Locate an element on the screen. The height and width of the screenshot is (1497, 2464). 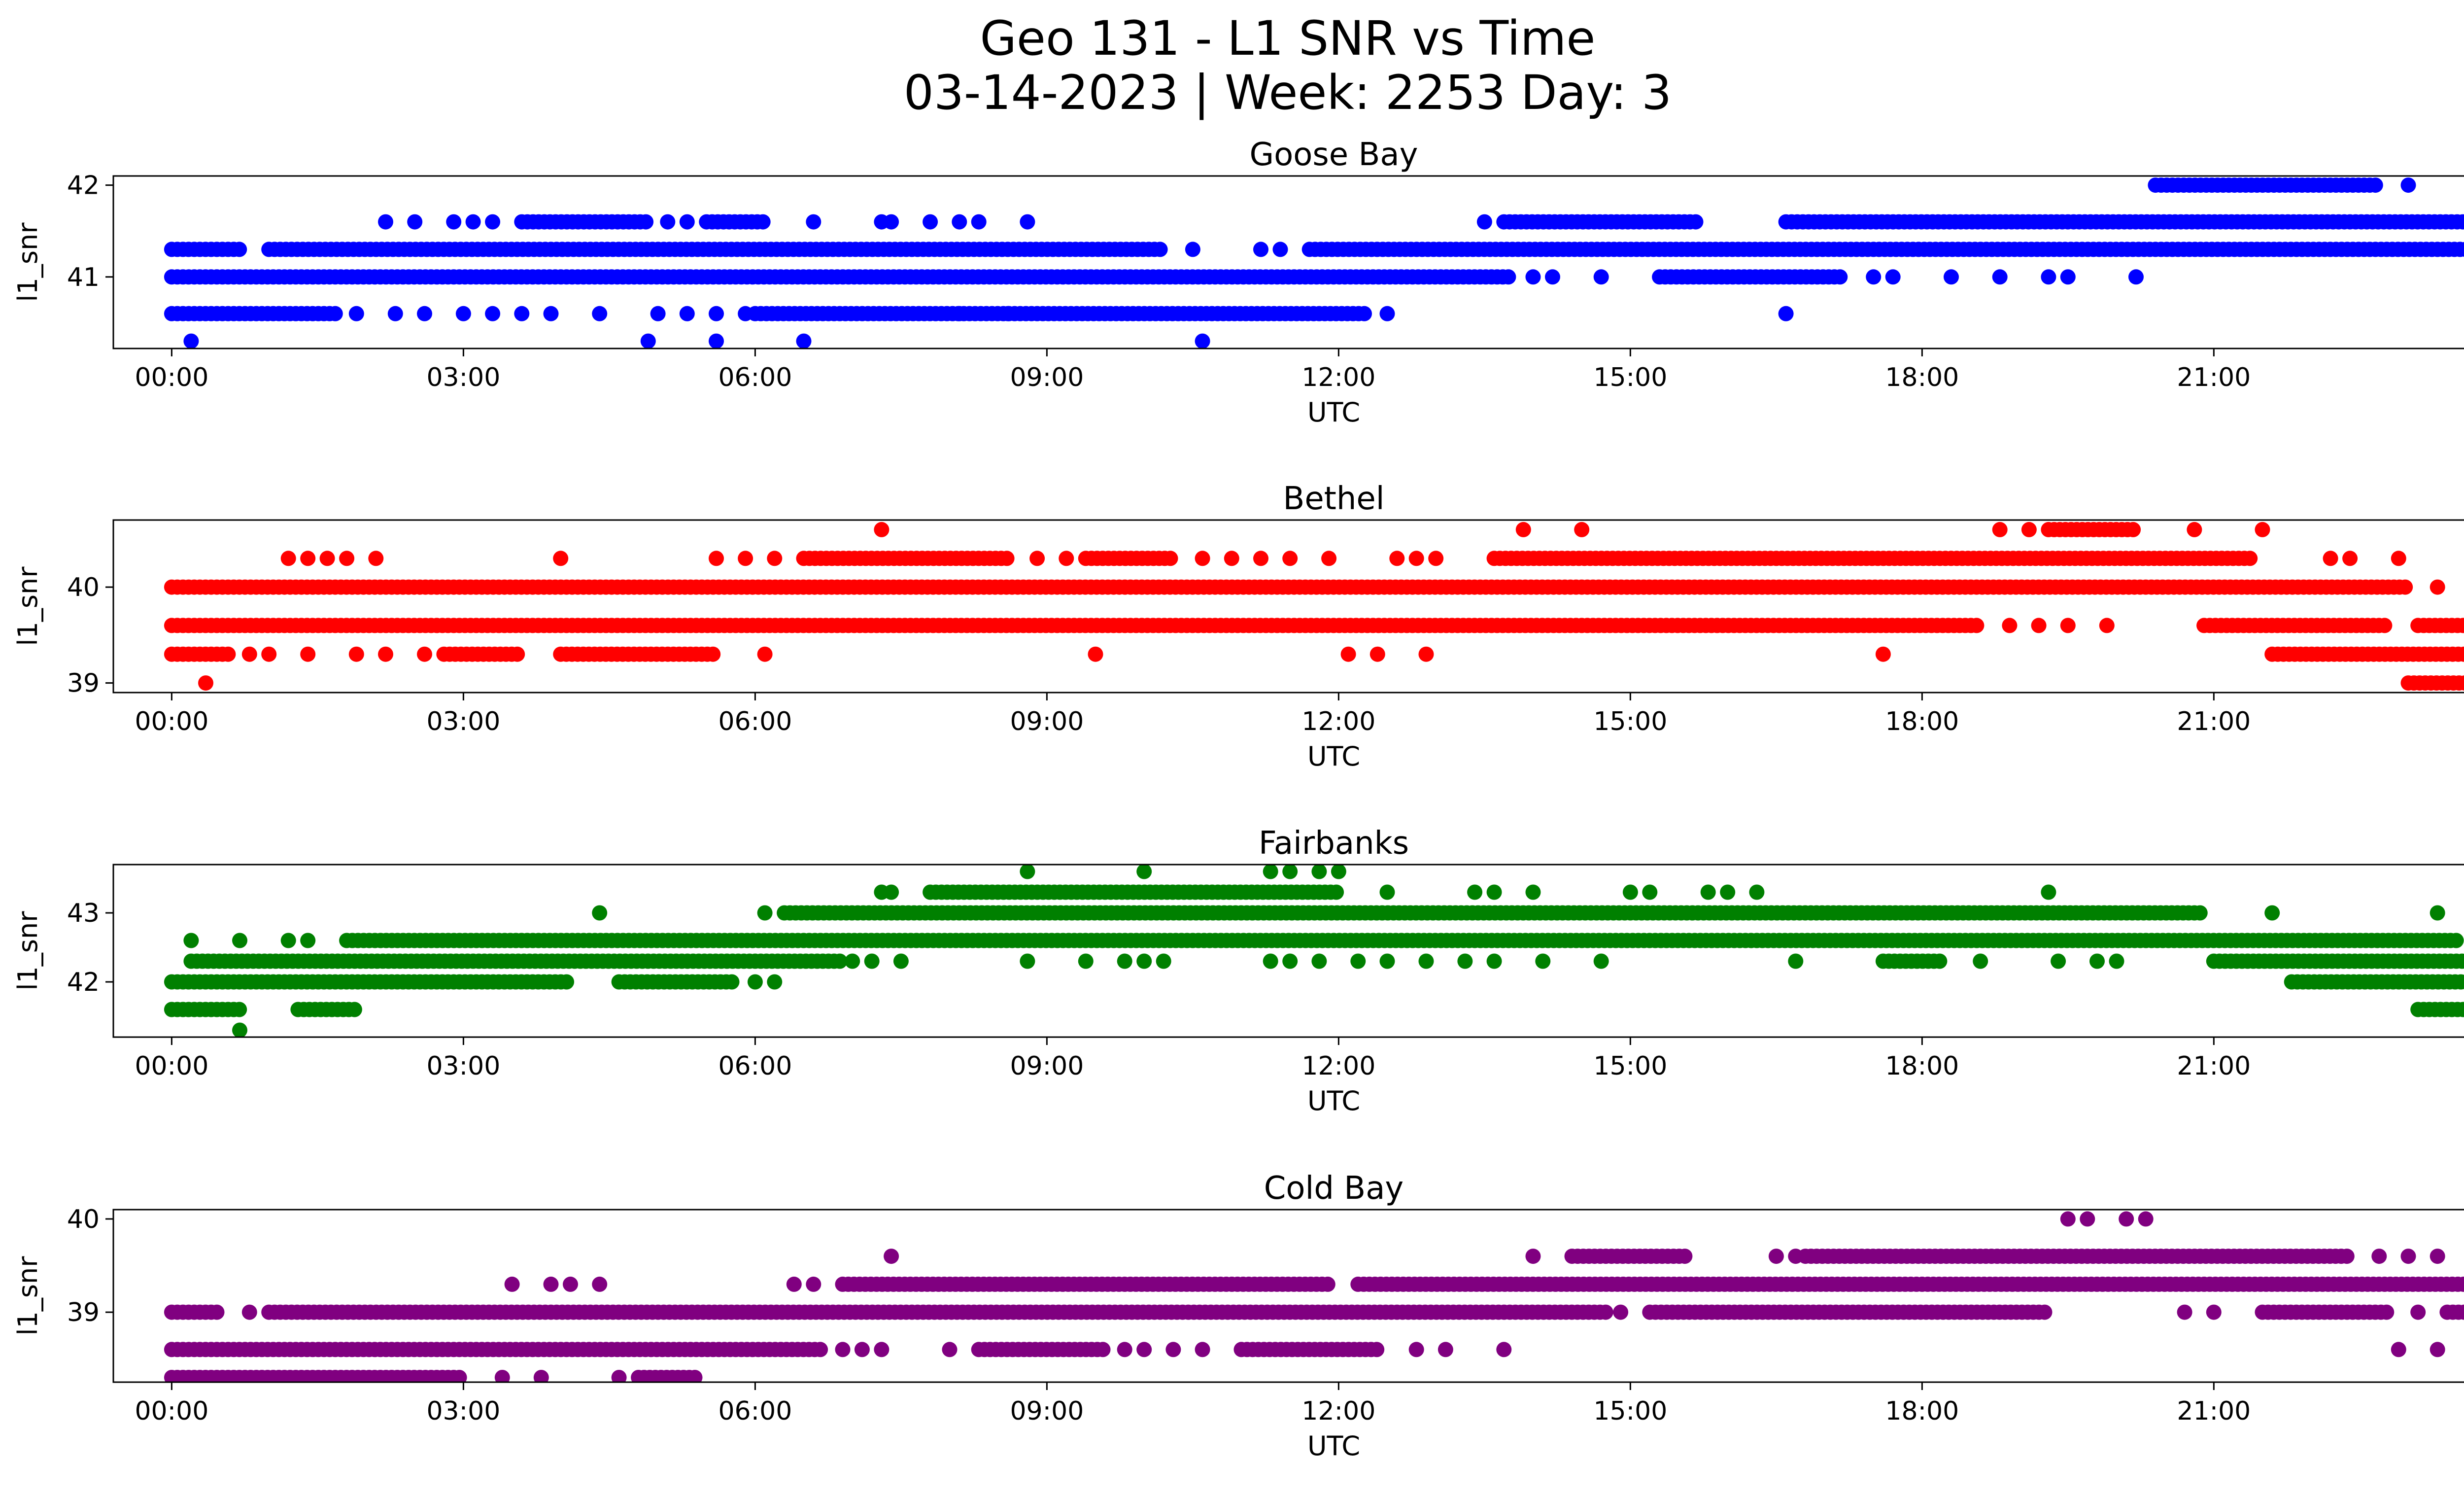
x-tick-label: 21:00 is located at coordinates (2214, 377).